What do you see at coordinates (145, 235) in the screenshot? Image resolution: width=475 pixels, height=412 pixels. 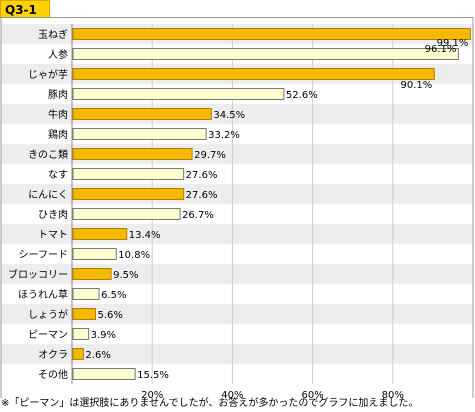 I see `value-label: 13.4%` at bounding box center [145, 235].